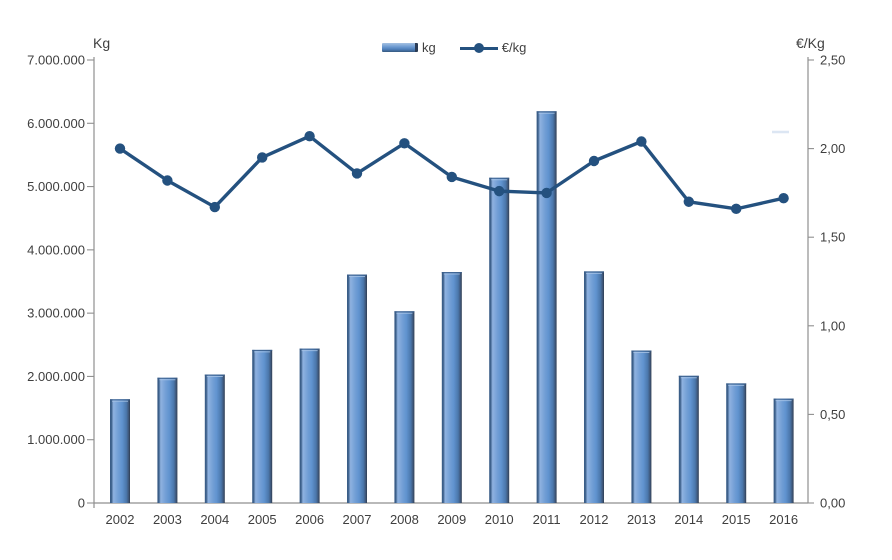 Image resolution: width=892 pixels, height=560 pixels. I want to click on line-marker-2008, so click(404, 143).